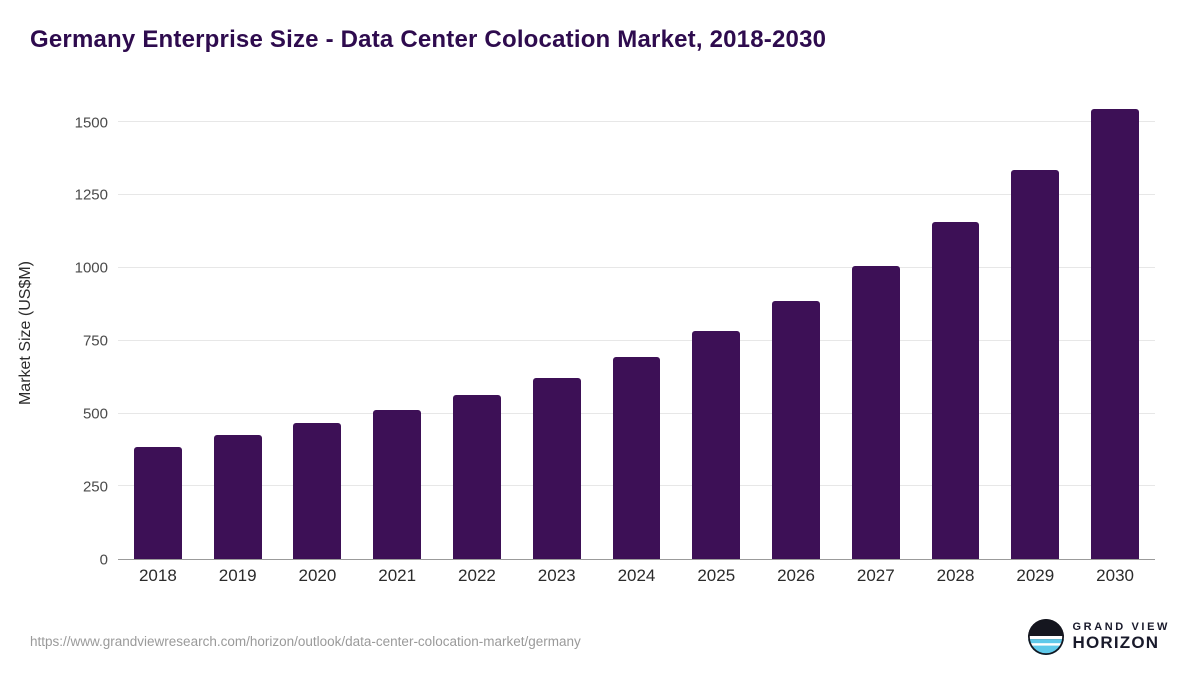  What do you see at coordinates (716, 575) in the screenshot?
I see `x-tick-label: 2025` at bounding box center [716, 575].